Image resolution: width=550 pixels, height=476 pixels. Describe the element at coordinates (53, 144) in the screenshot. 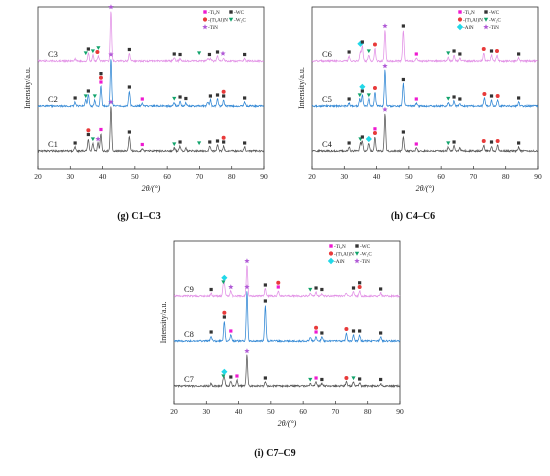

I see `series-label: C1` at that location.